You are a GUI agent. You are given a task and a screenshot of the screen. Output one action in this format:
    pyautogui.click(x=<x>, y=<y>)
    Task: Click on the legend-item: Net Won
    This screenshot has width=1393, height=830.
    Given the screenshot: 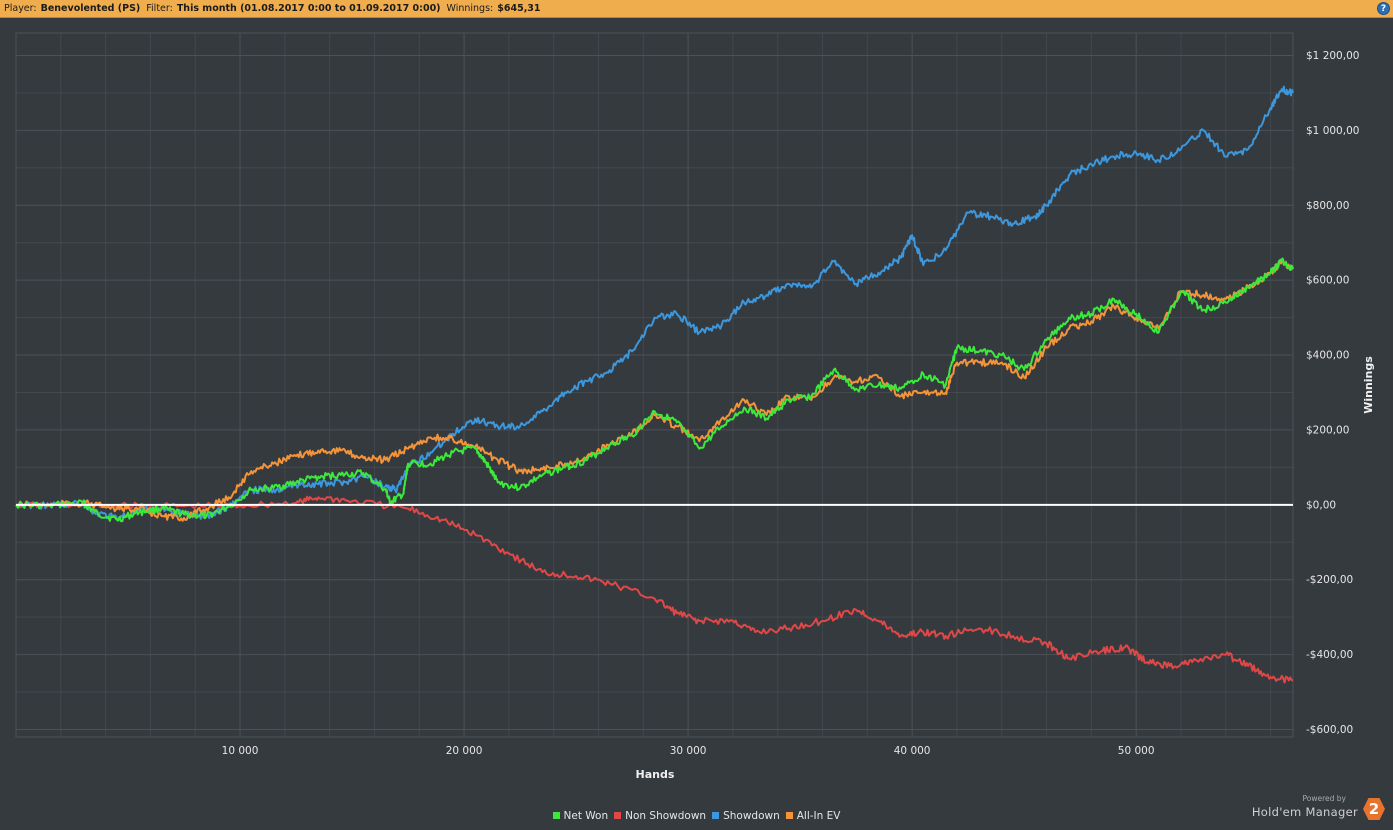 What is the action you would take?
    pyautogui.click(x=580, y=816)
    